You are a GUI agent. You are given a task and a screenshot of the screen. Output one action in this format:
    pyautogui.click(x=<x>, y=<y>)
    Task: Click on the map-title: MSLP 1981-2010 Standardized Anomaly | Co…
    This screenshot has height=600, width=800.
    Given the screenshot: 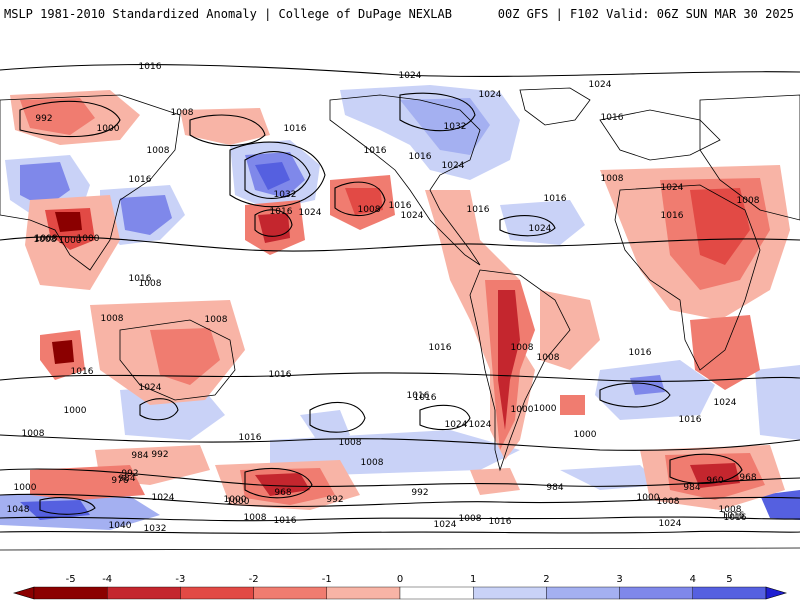 What is the action you would take?
    pyautogui.click(x=228, y=14)
    